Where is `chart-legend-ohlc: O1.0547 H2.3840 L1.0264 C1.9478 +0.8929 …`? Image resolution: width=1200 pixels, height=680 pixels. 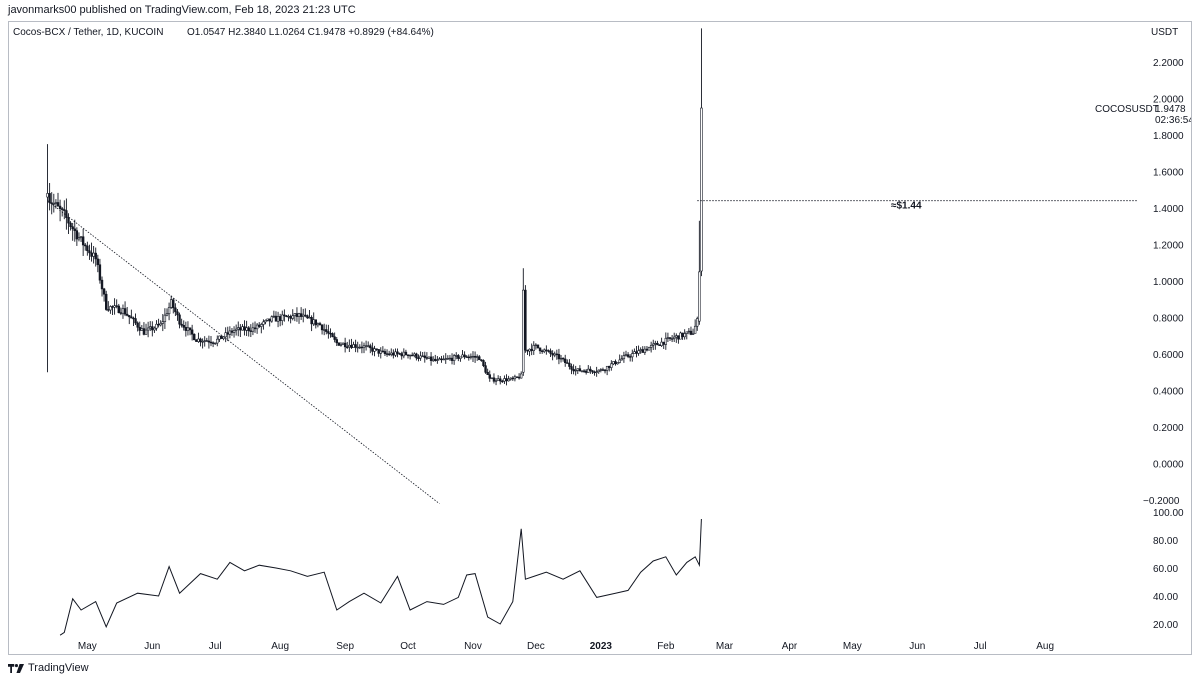 chart-legend-ohlc: O1.0547 H2.3840 L1.0264 C1.9478 +0.8929 … is located at coordinates (310, 32).